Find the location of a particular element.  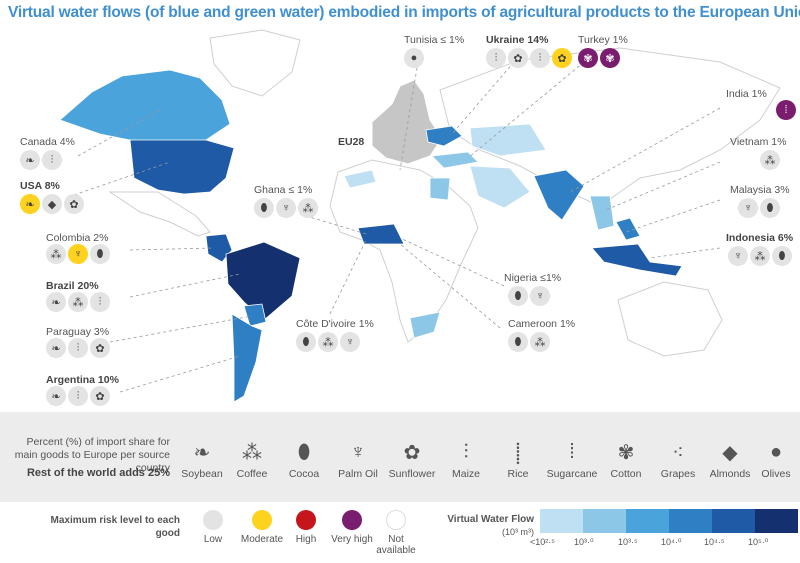

country-label-ukraine: Ukraine 14% is located at coordinates (517, 40).